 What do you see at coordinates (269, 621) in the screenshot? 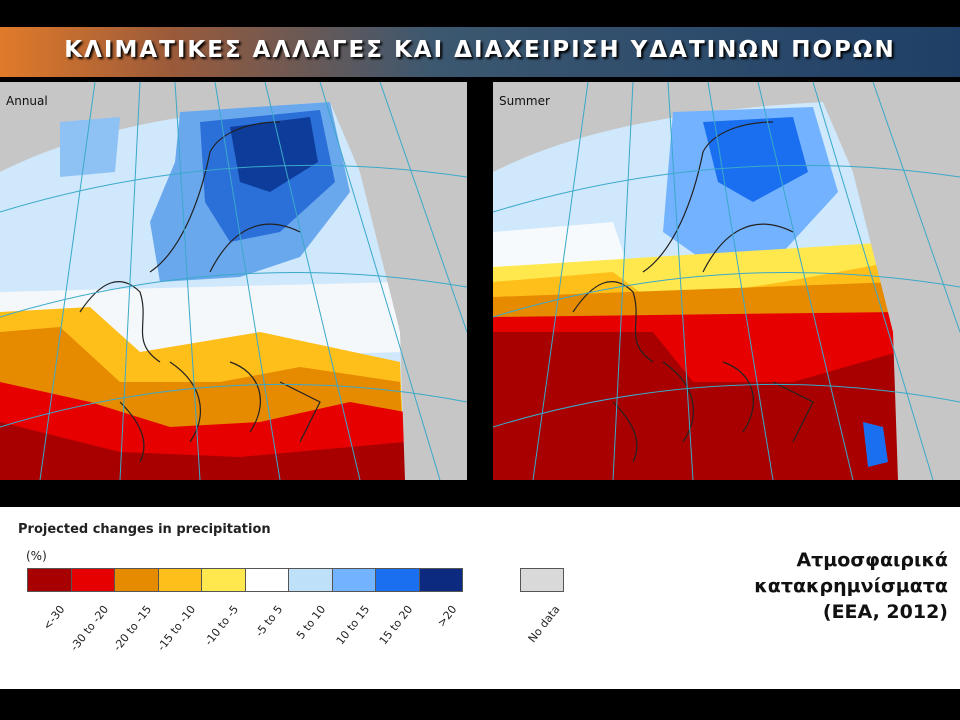
I see `legend-label: -5 to 5` at bounding box center [269, 621].